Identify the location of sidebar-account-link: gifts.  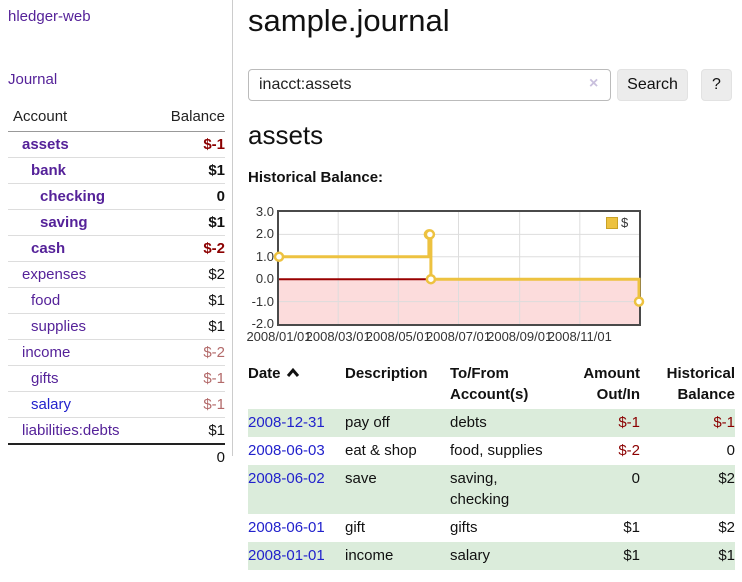
(45, 378).